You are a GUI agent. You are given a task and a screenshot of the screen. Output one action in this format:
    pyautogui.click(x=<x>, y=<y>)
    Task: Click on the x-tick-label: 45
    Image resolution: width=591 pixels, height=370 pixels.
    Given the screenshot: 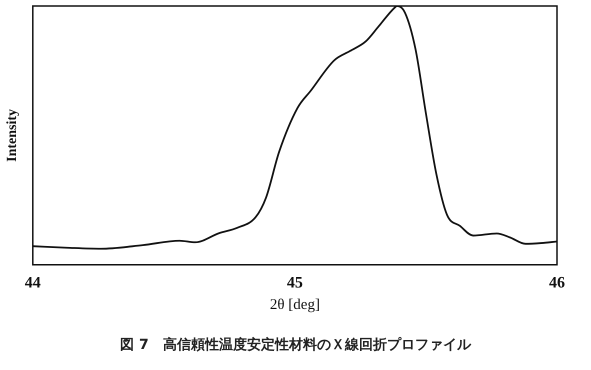 What is the action you would take?
    pyautogui.click(x=294, y=283)
    